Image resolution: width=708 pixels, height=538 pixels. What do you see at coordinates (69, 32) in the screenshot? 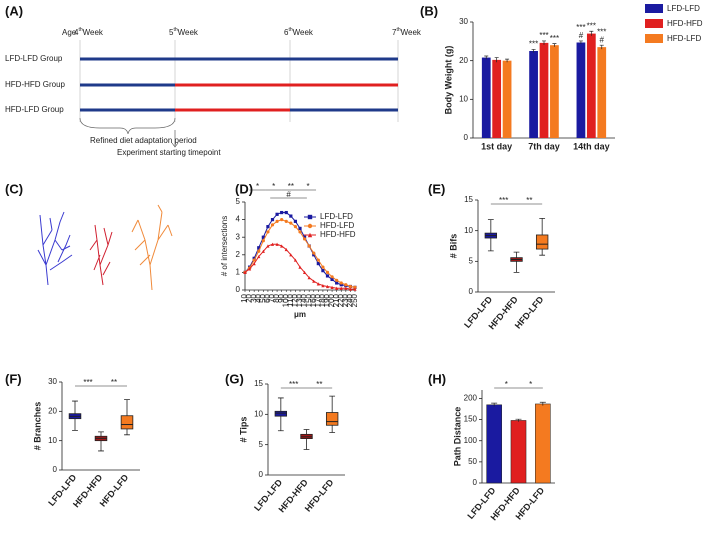
I see `age-label: Age` at bounding box center [69, 32].